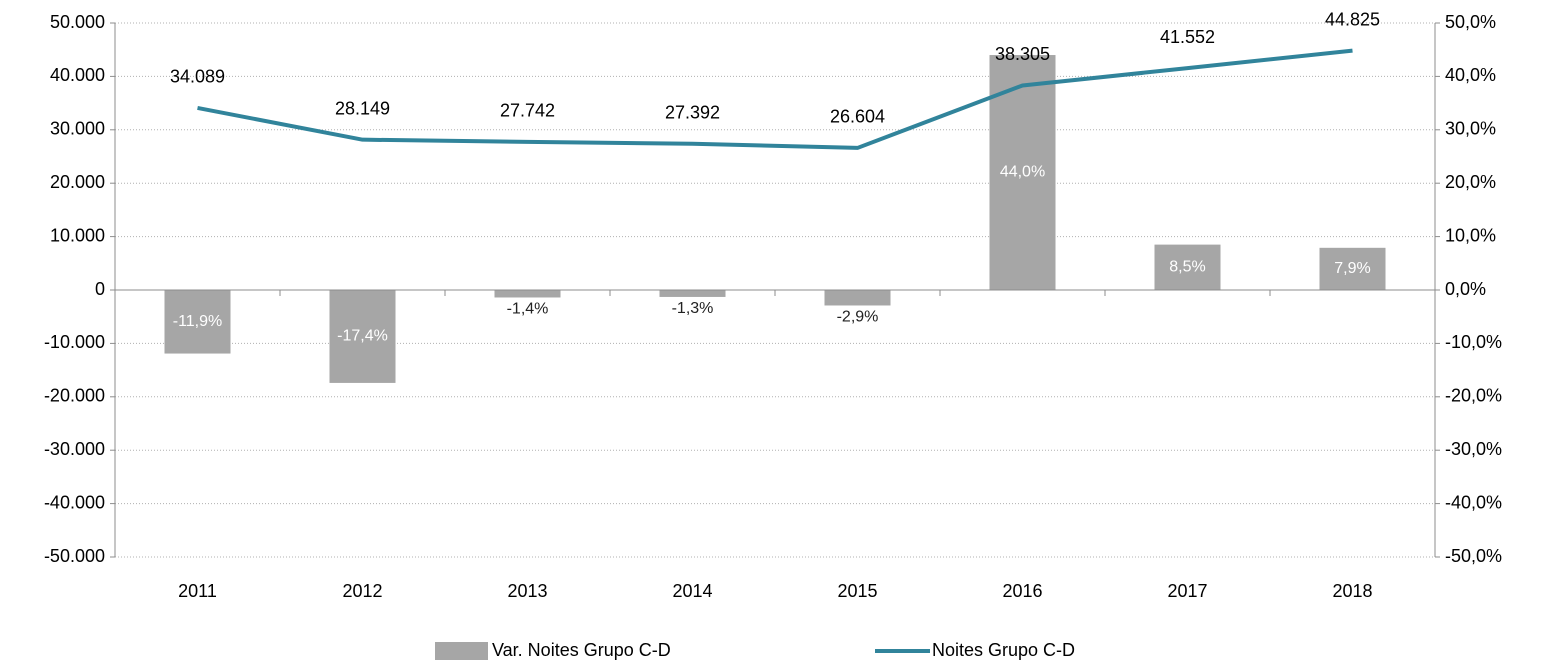 This screenshot has height=663, width=1541. What do you see at coordinates (197, 77) in the screenshot?
I see `line-value-label: 34.089` at bounding box center [197, 77].